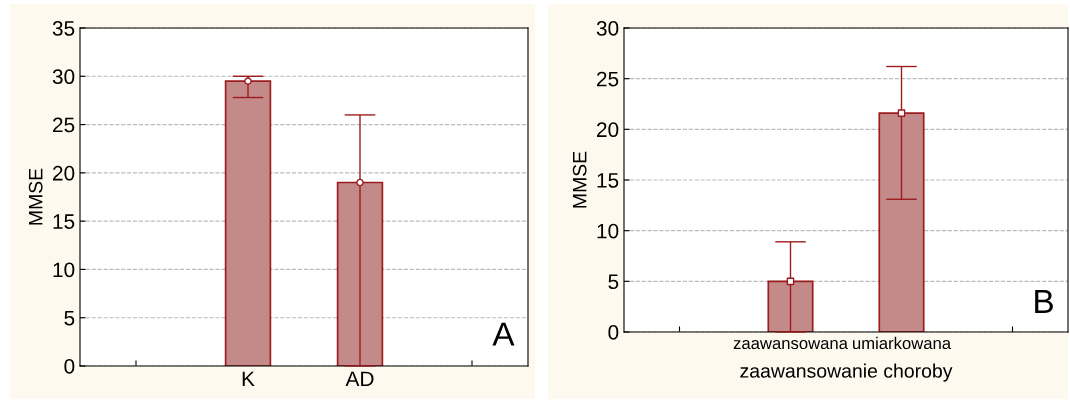 The height and width of the screenshot is (402, 1070). I want to click on x-tick-label: umiarkowana, so click(902, 343).